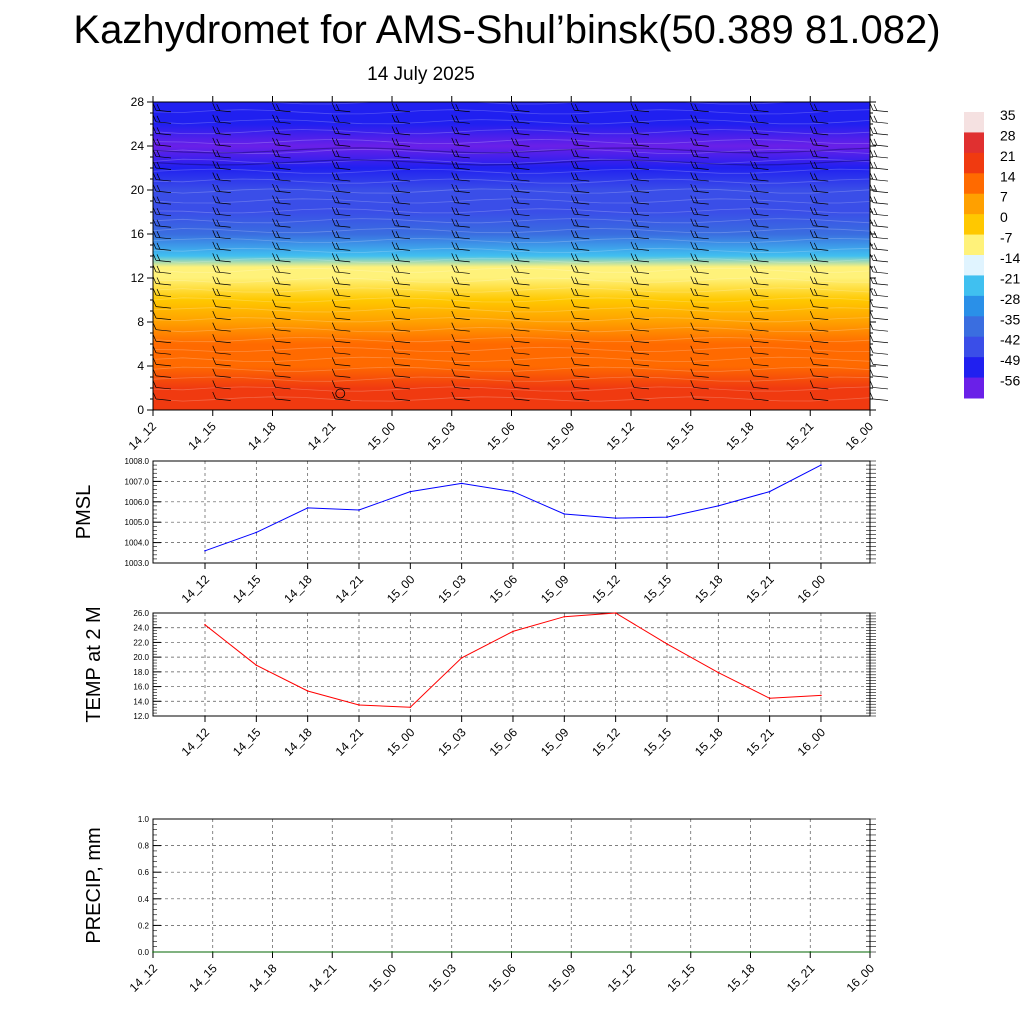 The width and height of the screenshot is (1024, 1024). I want to click on colorbar-label: 7, so click(1004, 197).